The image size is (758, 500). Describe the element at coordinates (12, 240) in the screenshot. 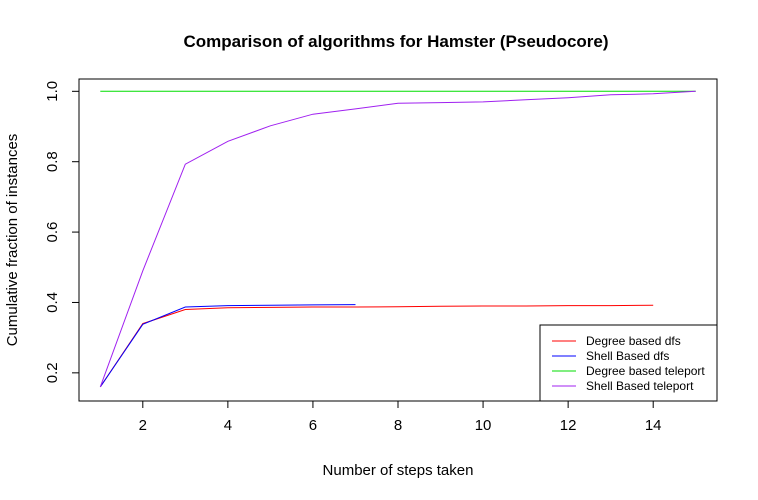

I see `y-axis-label: Cumulative fraction of instances` at that location.